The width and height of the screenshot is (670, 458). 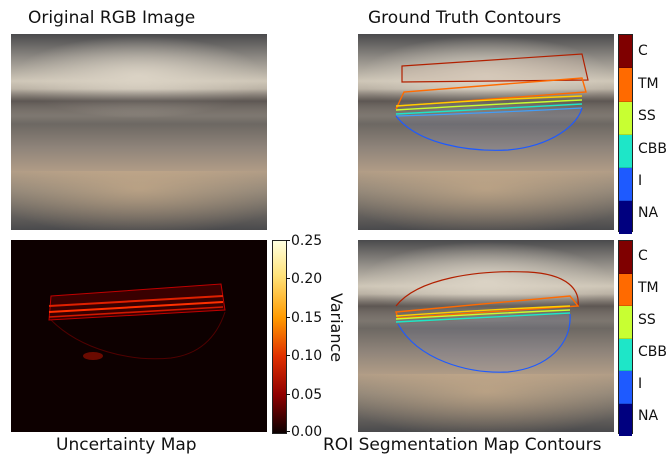 What do you see at coordinates (307, 318) in the screenshot?
I see `variance-tick-label: 0.15` at bounding box center [307, 318].